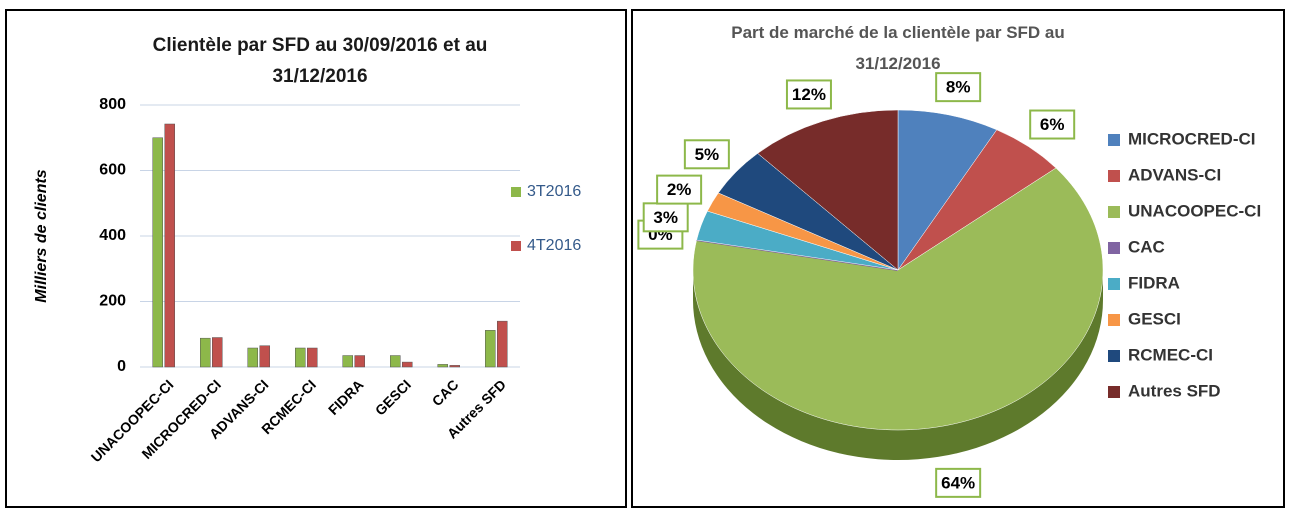 The height and width of the screenshot is (515, 1289). Describe the element at coordinates (1154, 318) in the screenshot. I see `legend-label: GESCI` at that location.